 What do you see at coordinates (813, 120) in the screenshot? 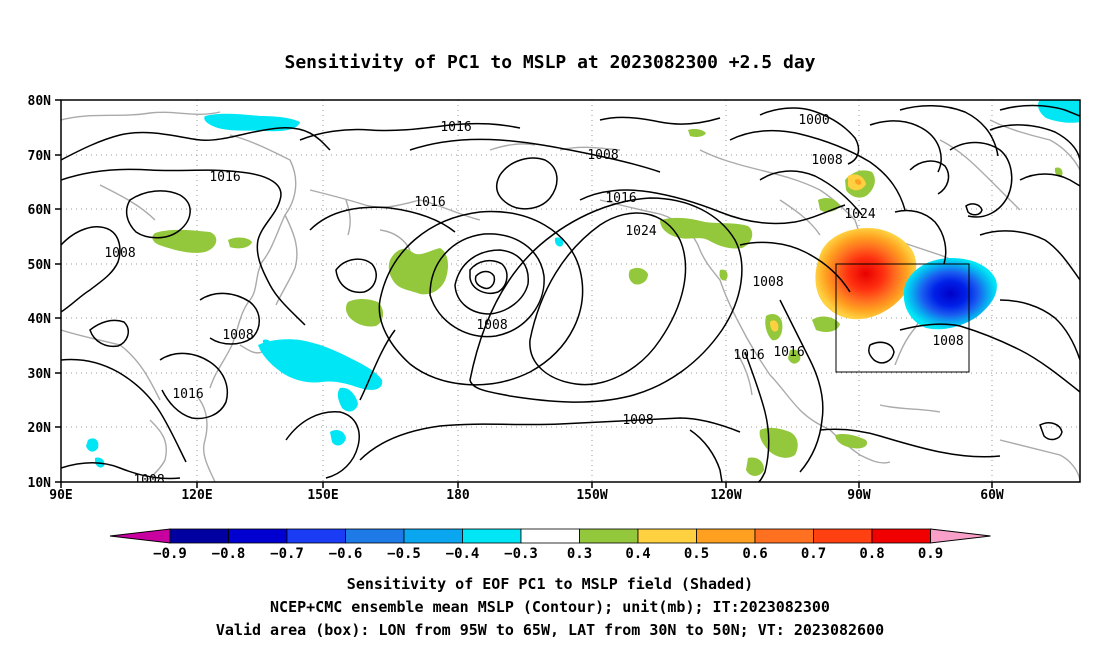
I see `contour-label: 1000` at bounding box center [813, 120].